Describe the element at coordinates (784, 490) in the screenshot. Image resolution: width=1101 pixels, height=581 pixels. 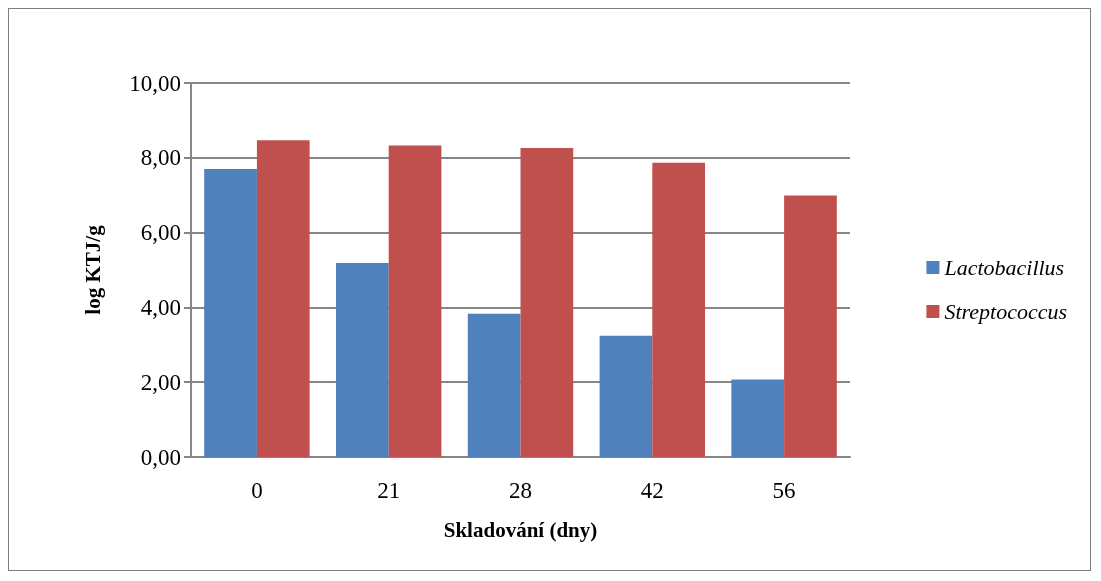
I see `x-tick-label: 56` at that location.